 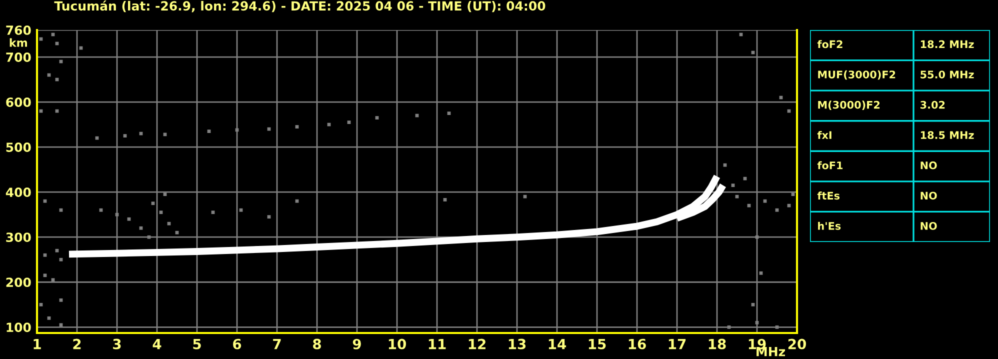 I want to click on x-tick-label: 7, so click(x=277, y=344).